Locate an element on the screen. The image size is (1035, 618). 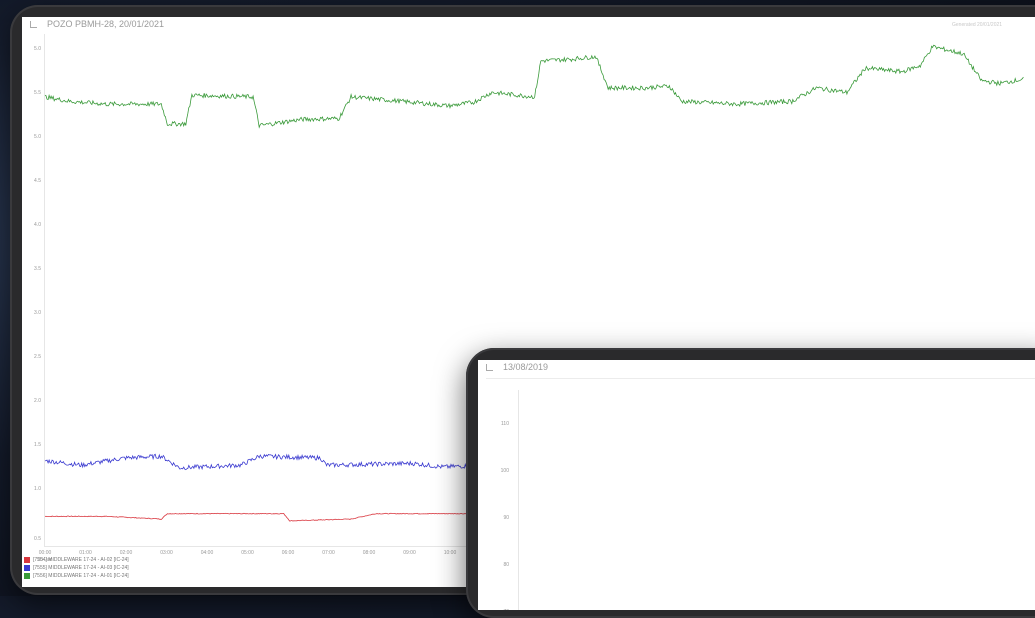
y-tick-label: 110 is located at coordinates (505, 424).